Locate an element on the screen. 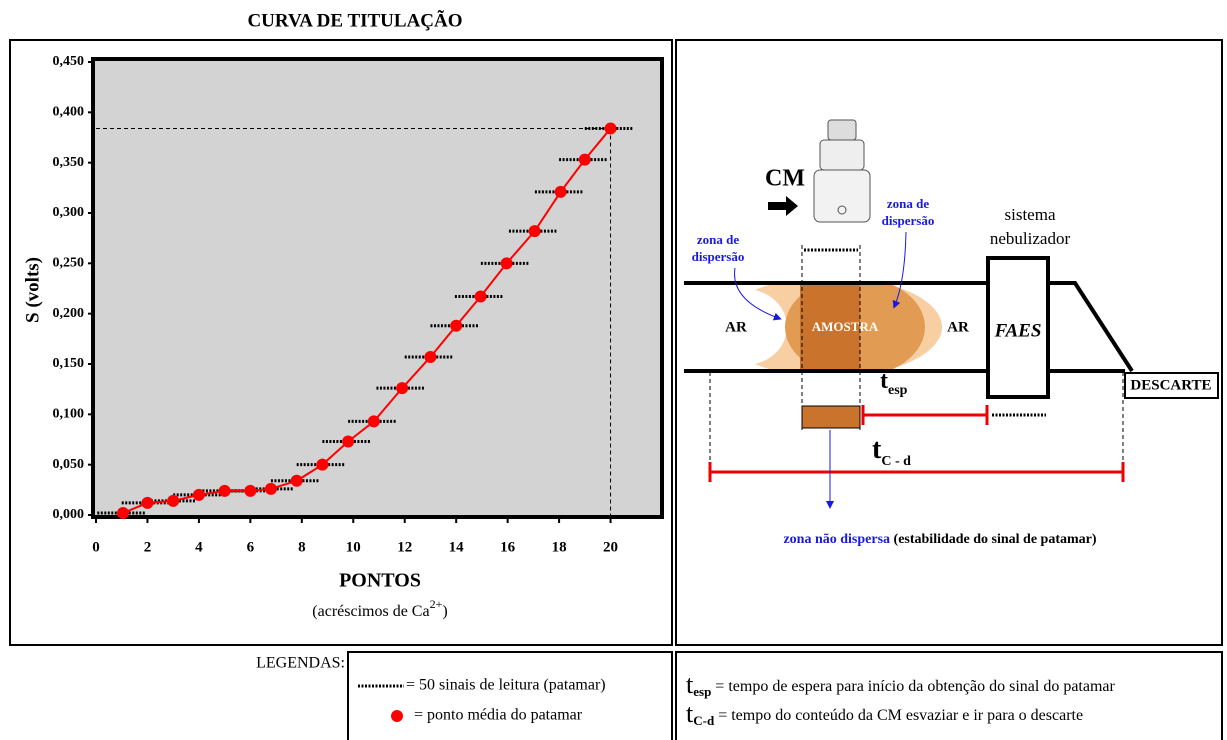 The image size is (1227, 740). y-tick-label: 0,400 is located at coordinates (69, 112).